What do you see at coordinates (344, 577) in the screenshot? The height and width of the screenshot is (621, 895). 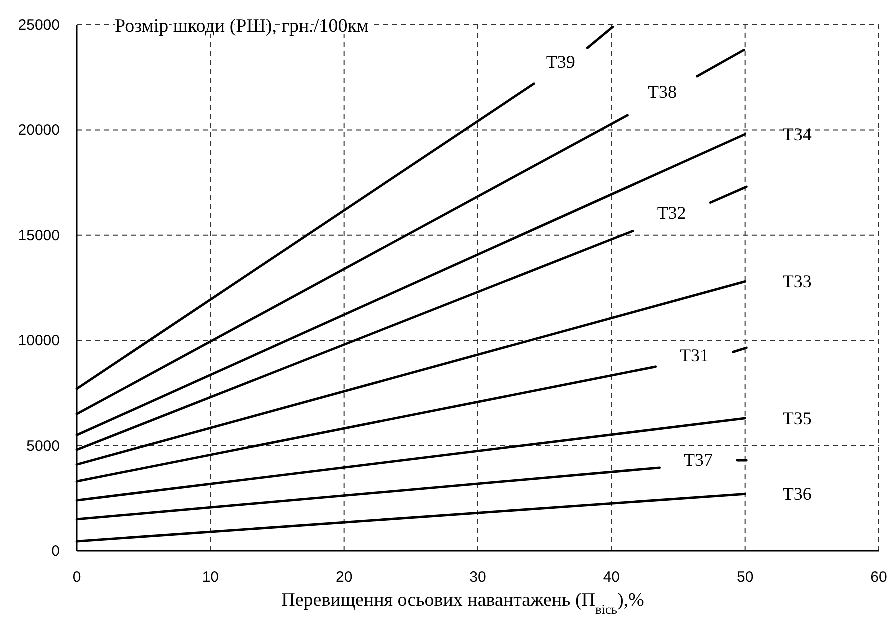 I see `x-tick-label: 20` at bounding box center [344, 577].